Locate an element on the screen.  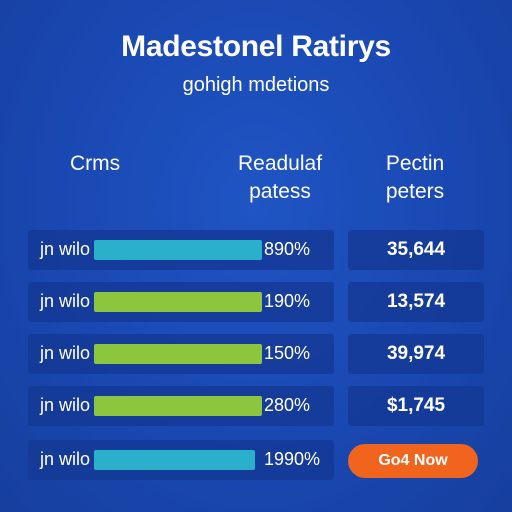
table-row: jn wilo 890% 35,644 is located at coordinates (256, 250).